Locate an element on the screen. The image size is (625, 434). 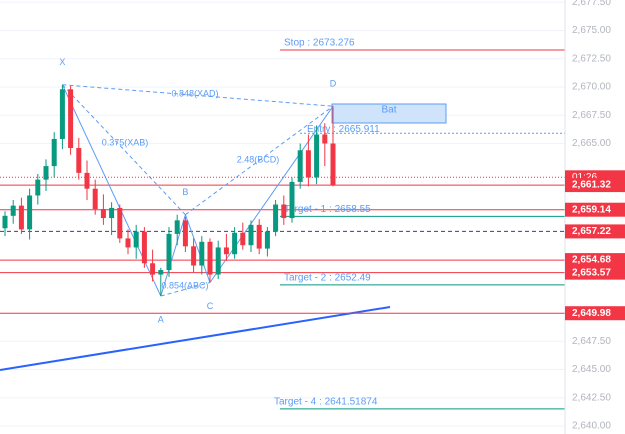
level-label: 2,657.22 is located at coordinates (591, 231).